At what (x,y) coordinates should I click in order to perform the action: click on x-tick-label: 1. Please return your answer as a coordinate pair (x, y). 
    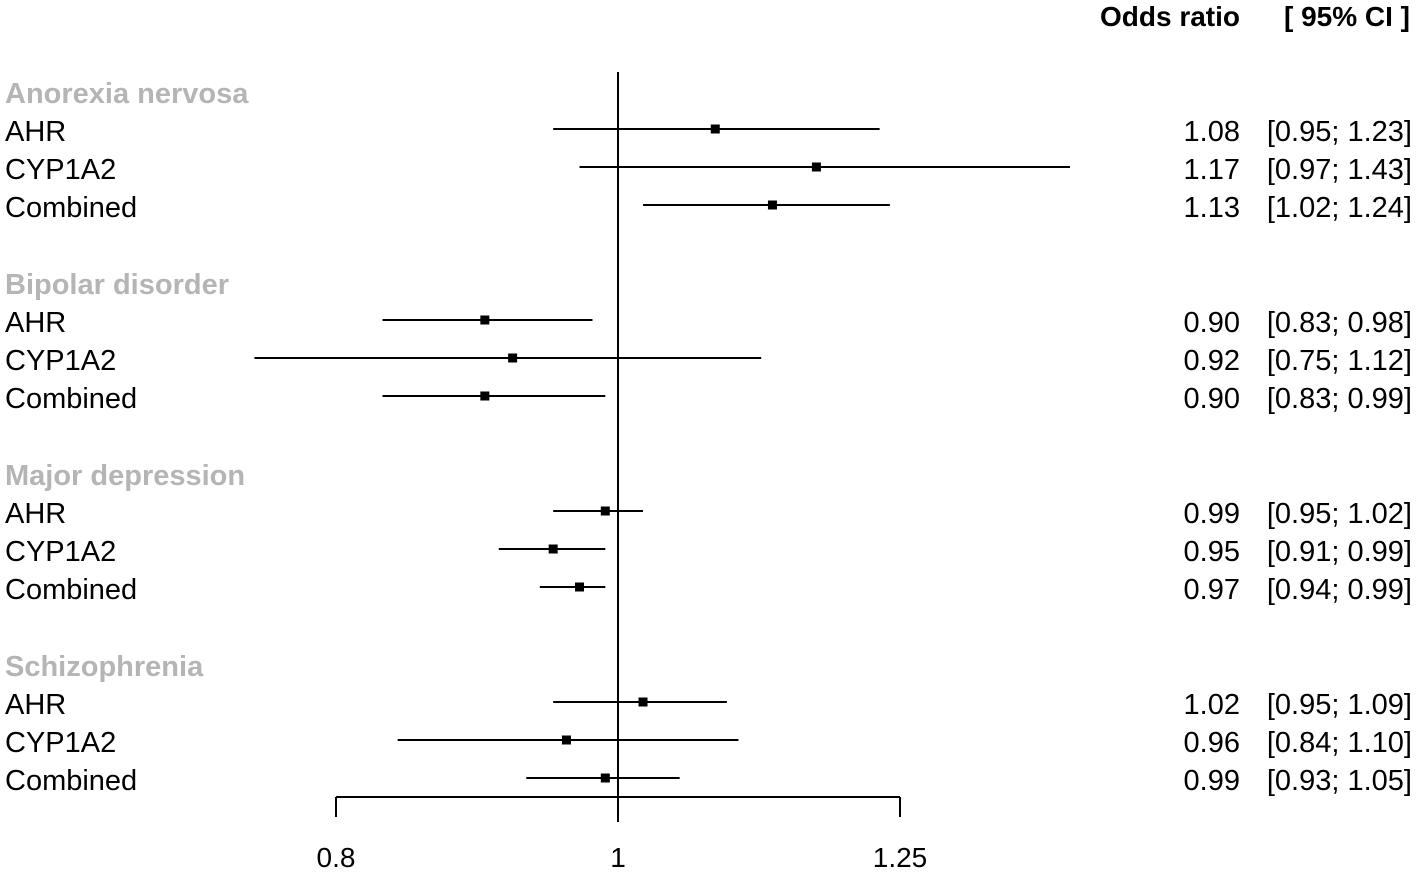
    Looking at the image, I should click on (618, 857).